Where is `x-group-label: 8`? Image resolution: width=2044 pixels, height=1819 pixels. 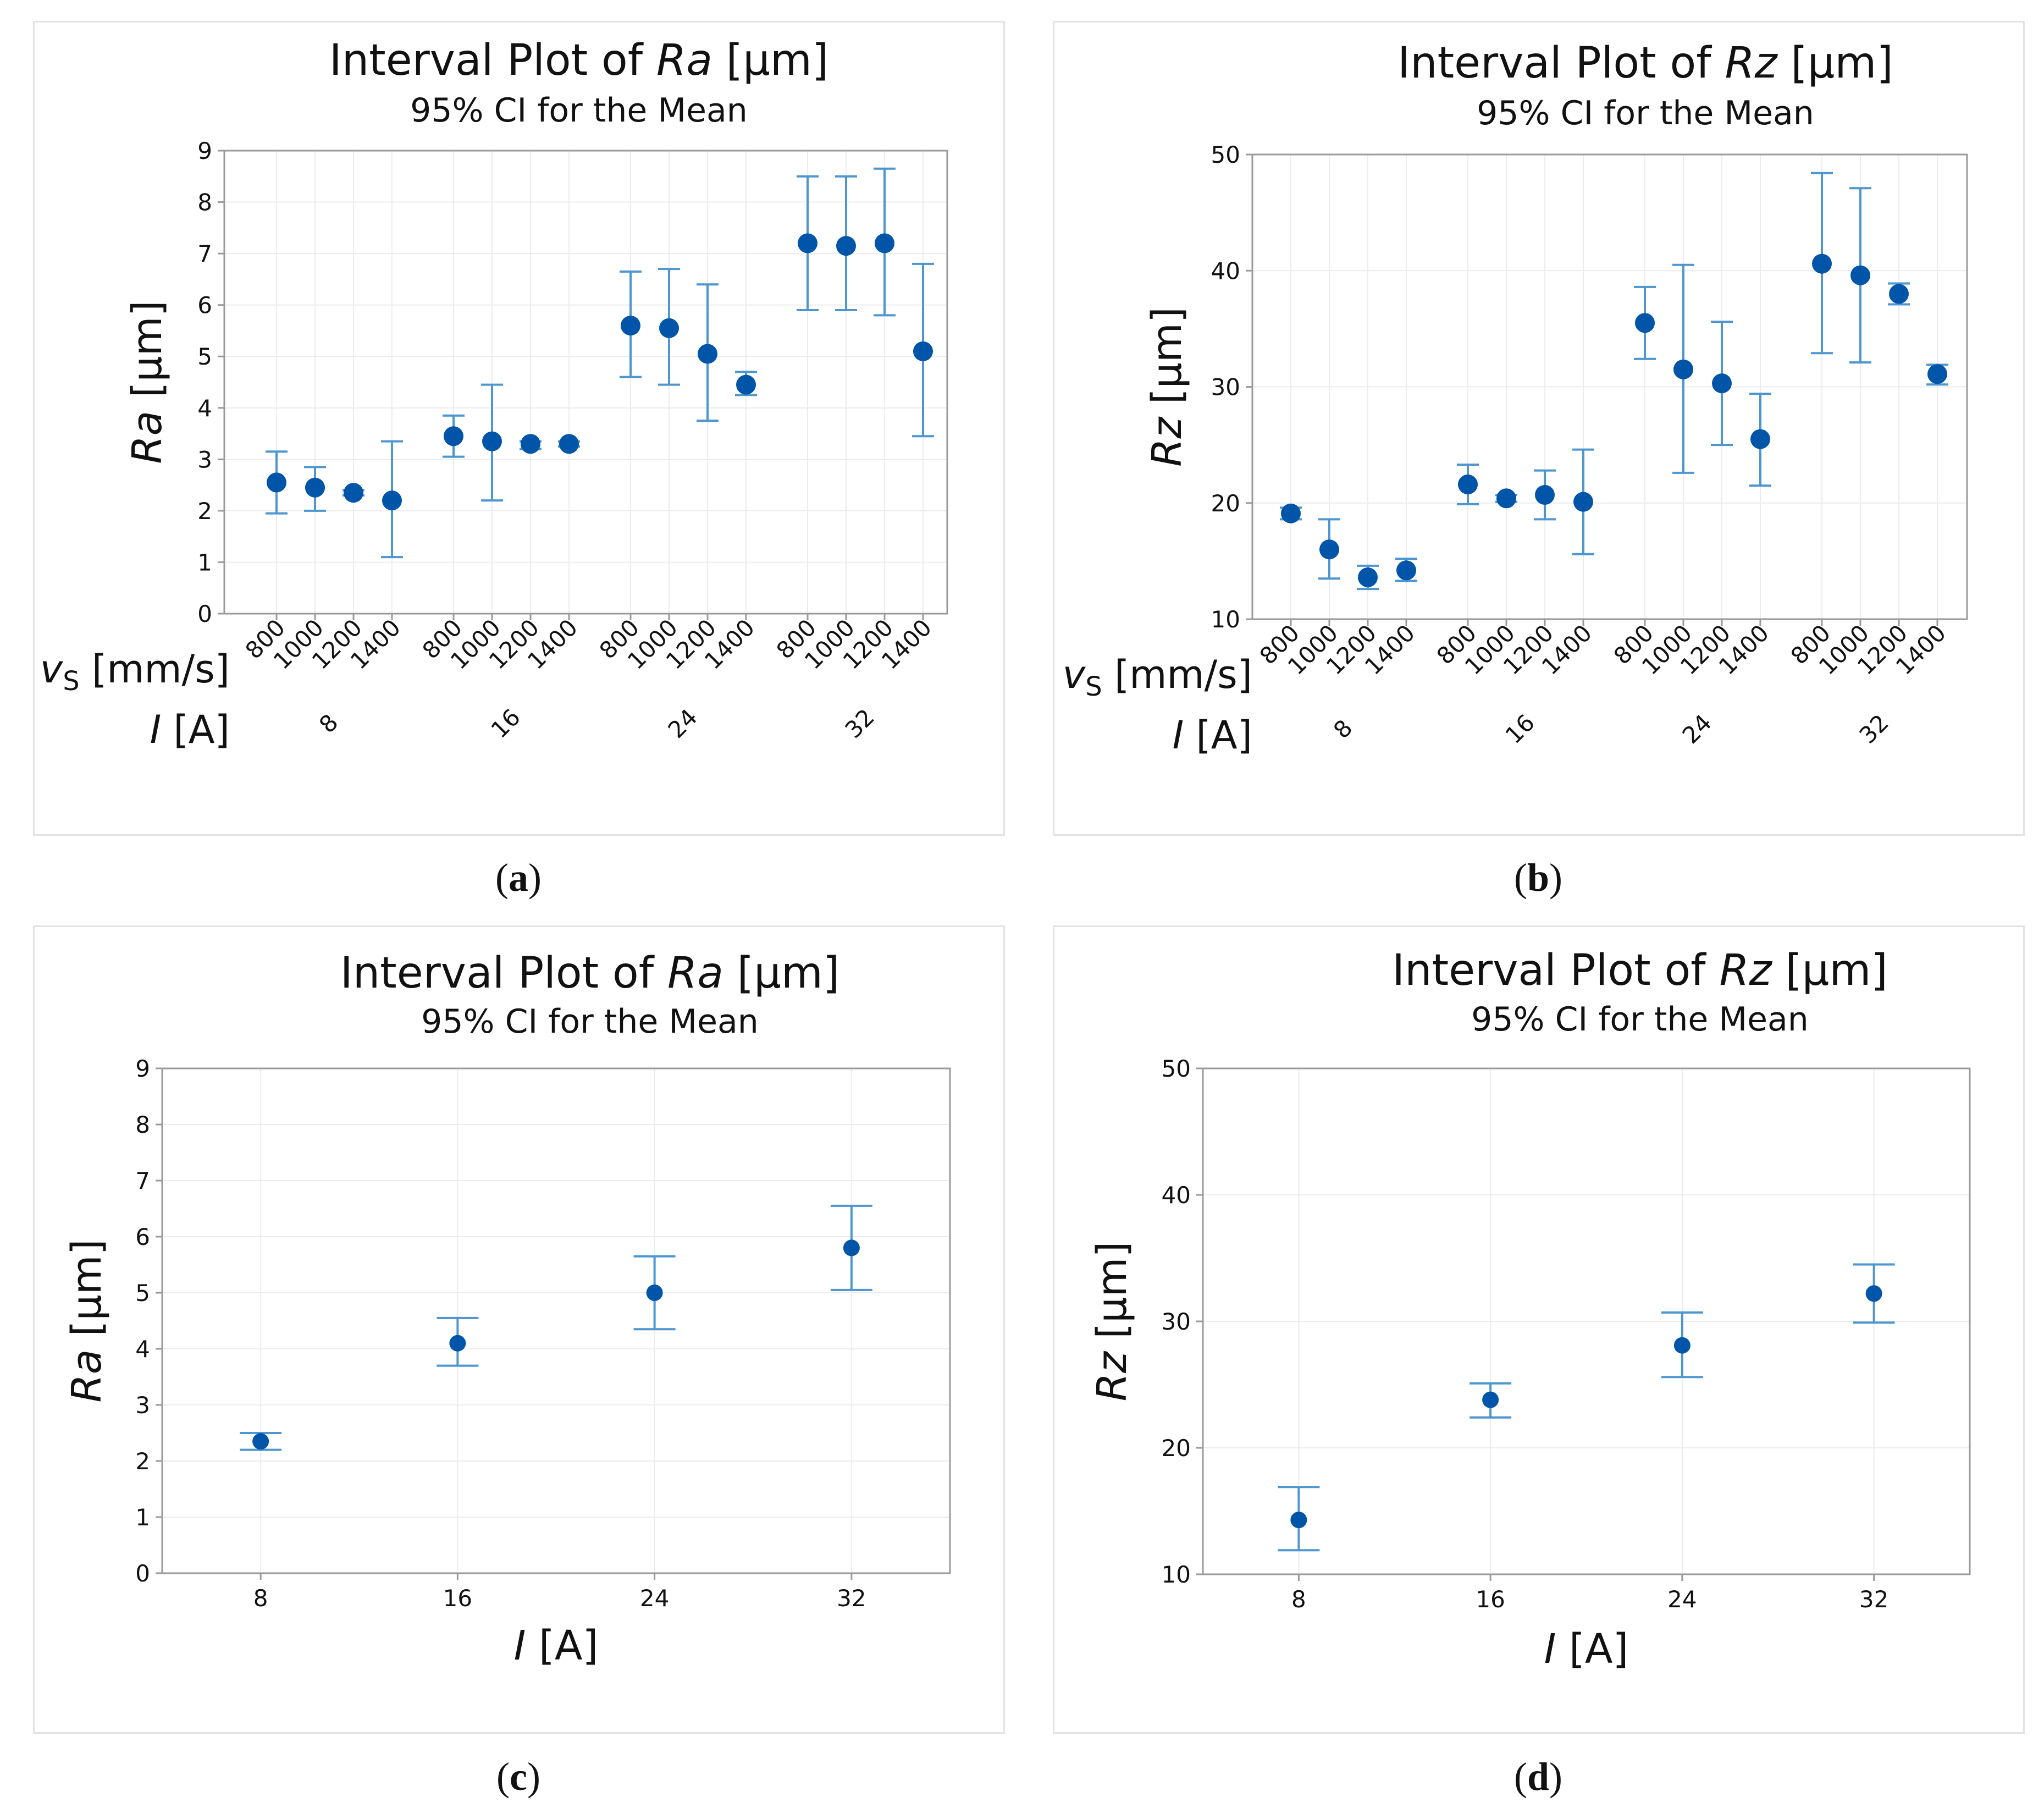
x-group-label: 8 is located at coordinates (1343, 729).